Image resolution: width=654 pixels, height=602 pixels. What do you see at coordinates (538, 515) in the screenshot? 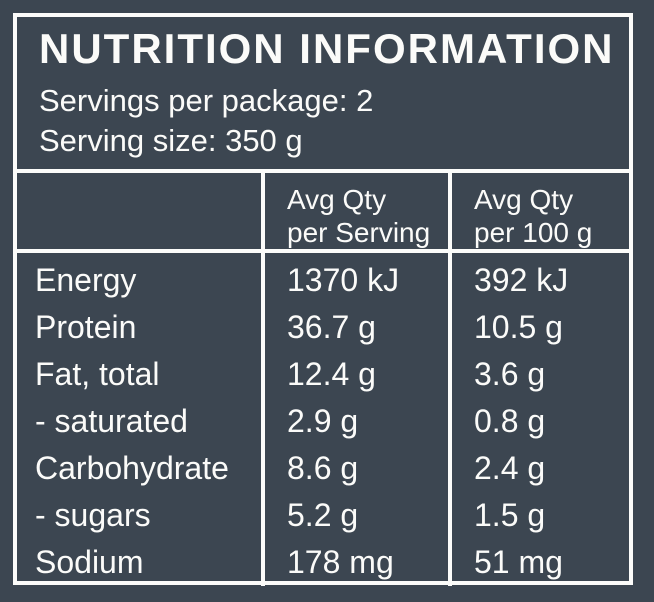
I see `per-100g-value: 1.5 g` at bounding box center [538, 515].